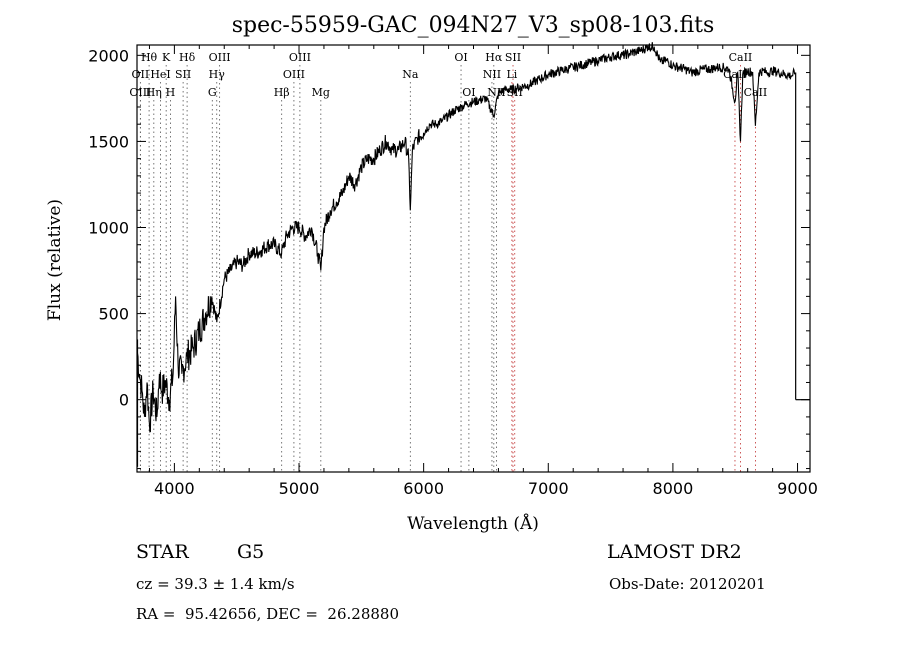  What do you see at coordinates (113, 314) in the screenshot?
I see `y-tick-label: 500` at bounding box center [113, 314].